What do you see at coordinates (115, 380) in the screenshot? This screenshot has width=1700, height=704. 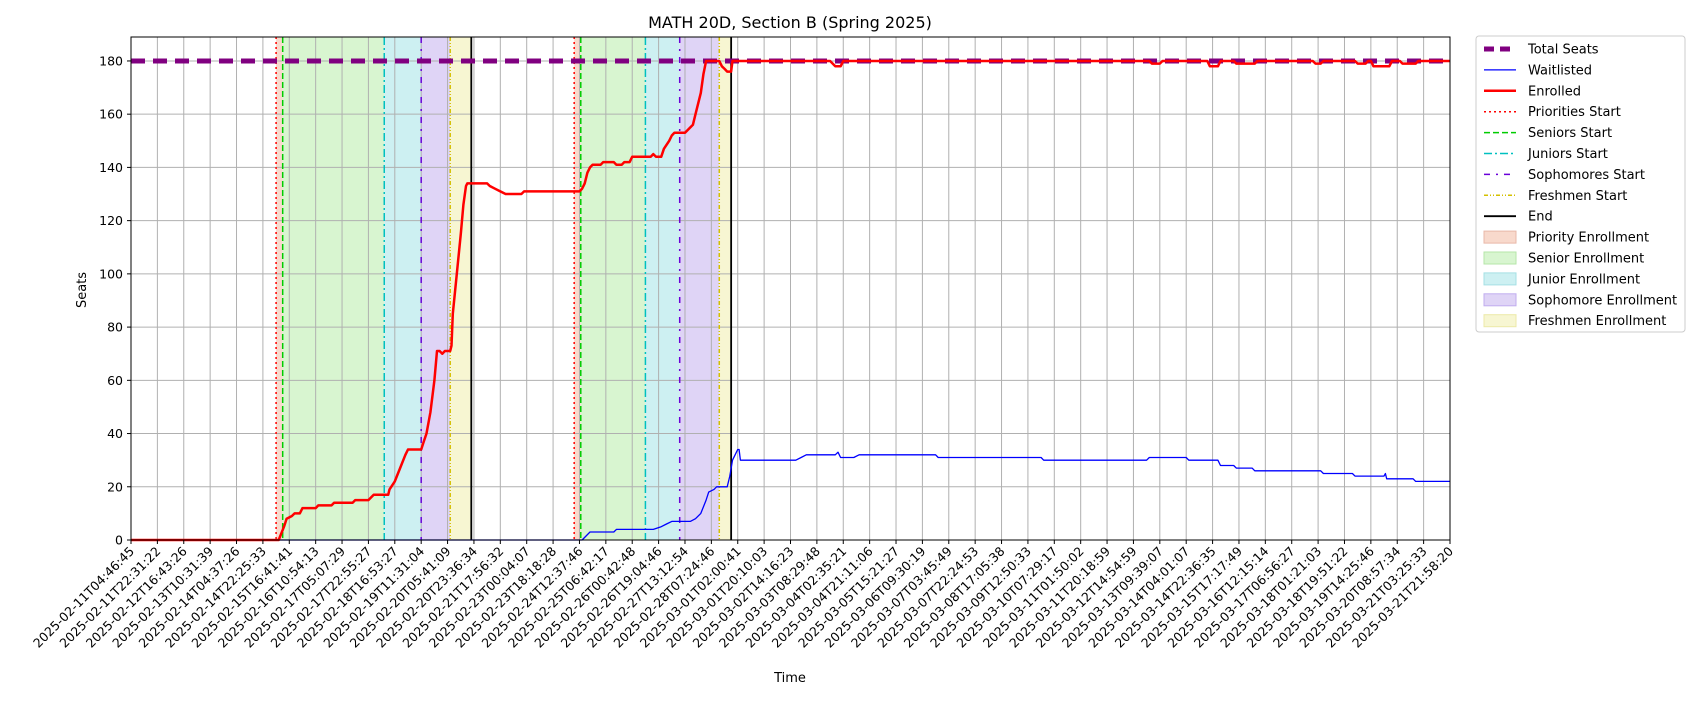 I see `y-tick-label: 60` at bounding box center [115, 380].